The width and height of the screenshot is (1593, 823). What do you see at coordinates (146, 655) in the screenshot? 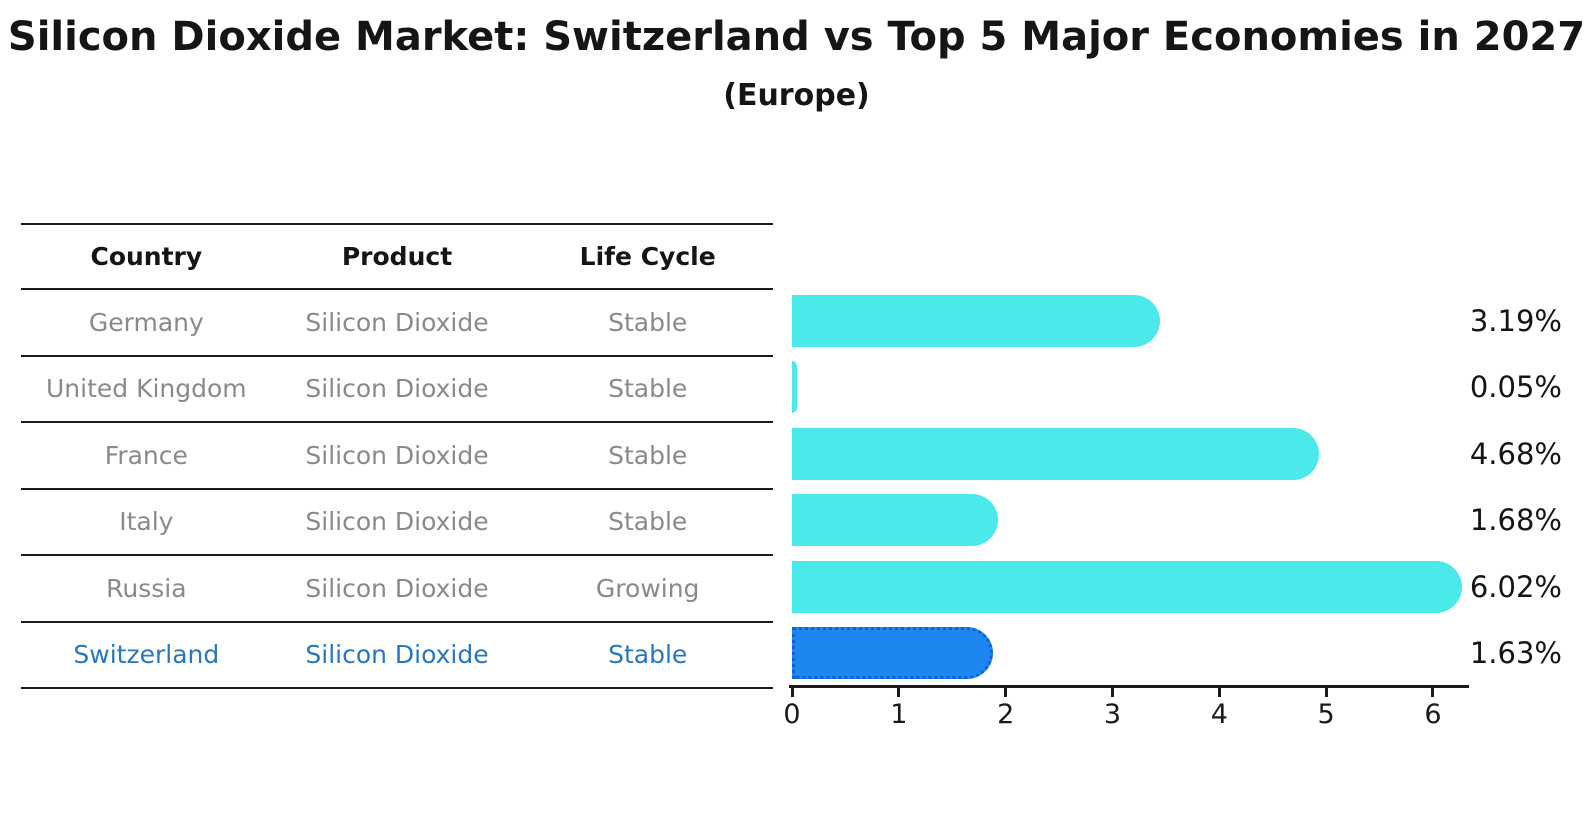
I see `cell-country: Switzerland` at bounding box center [146, 655].